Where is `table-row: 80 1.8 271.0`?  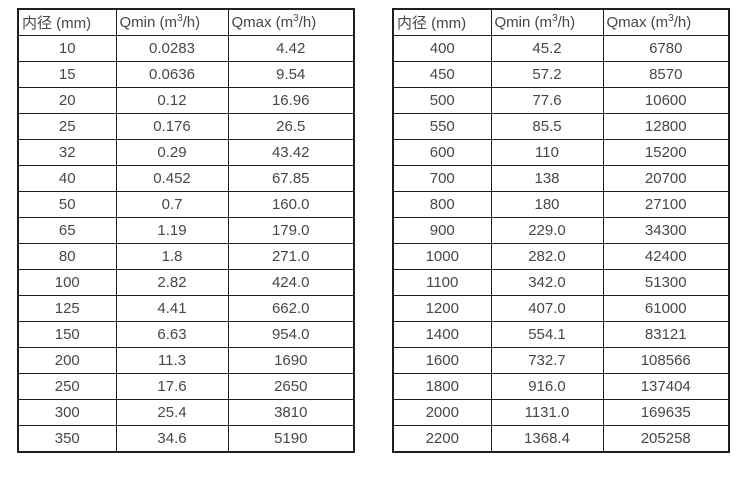
table-row: 80 1.8 271.0 is located at coordinates (186, 256).